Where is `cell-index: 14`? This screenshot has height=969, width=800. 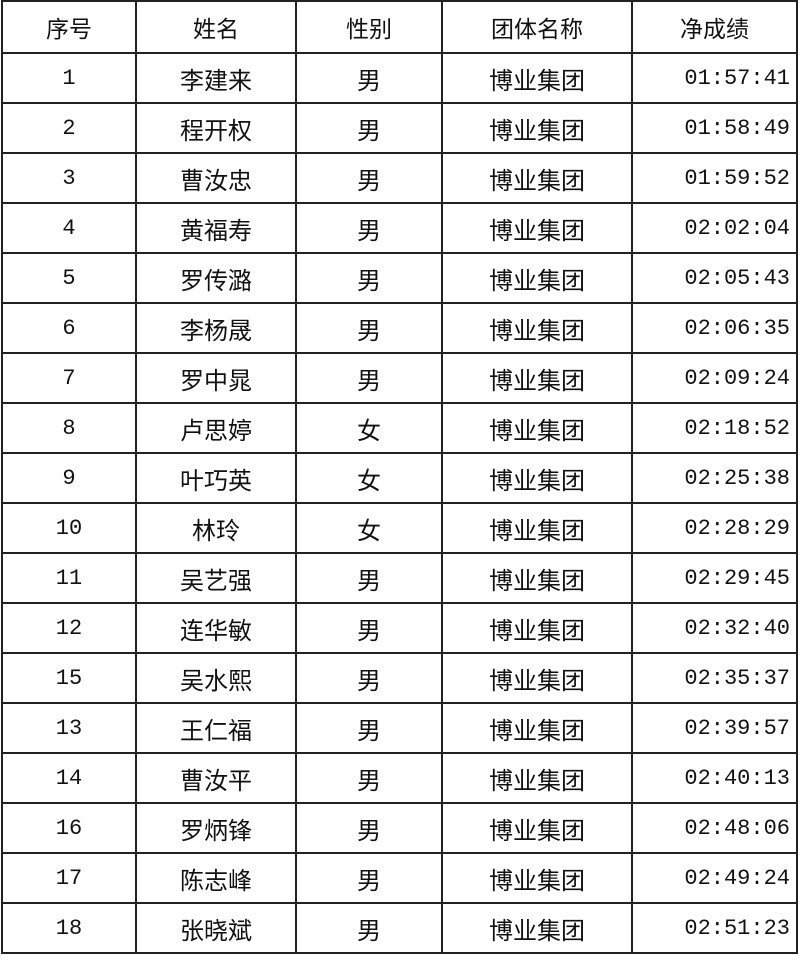
cell-index: 14 is located at coordinates (69, 778).